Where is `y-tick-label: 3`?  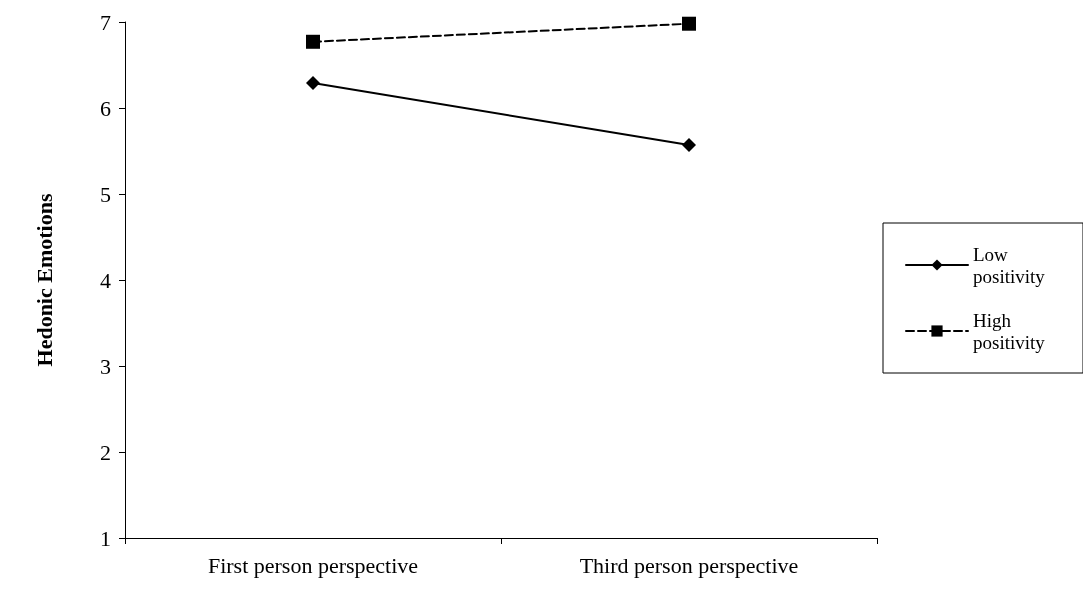 y-tick-label: 3 is located at coordinates (105, 366).